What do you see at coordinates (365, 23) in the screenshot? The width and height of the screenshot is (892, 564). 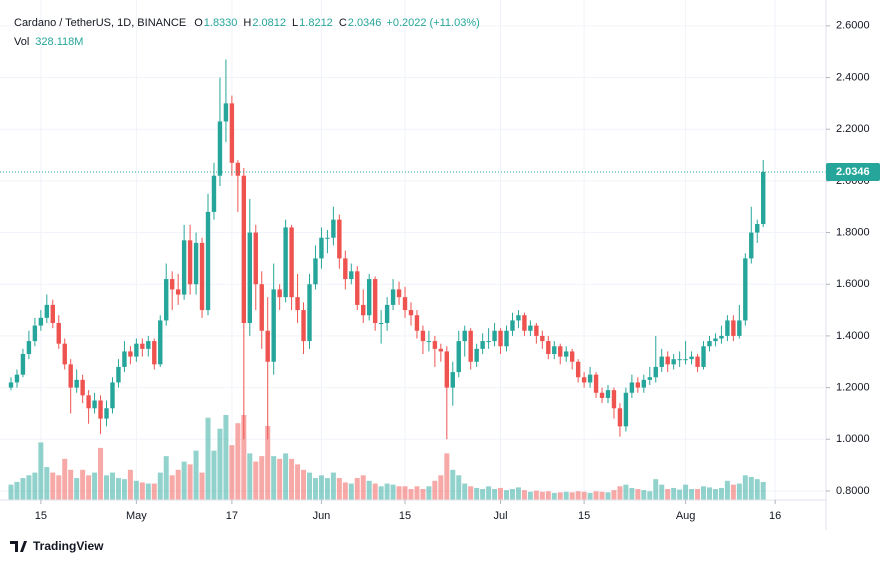 I see `ohlc-value: 2.0346` at bounding box center [365, 23].